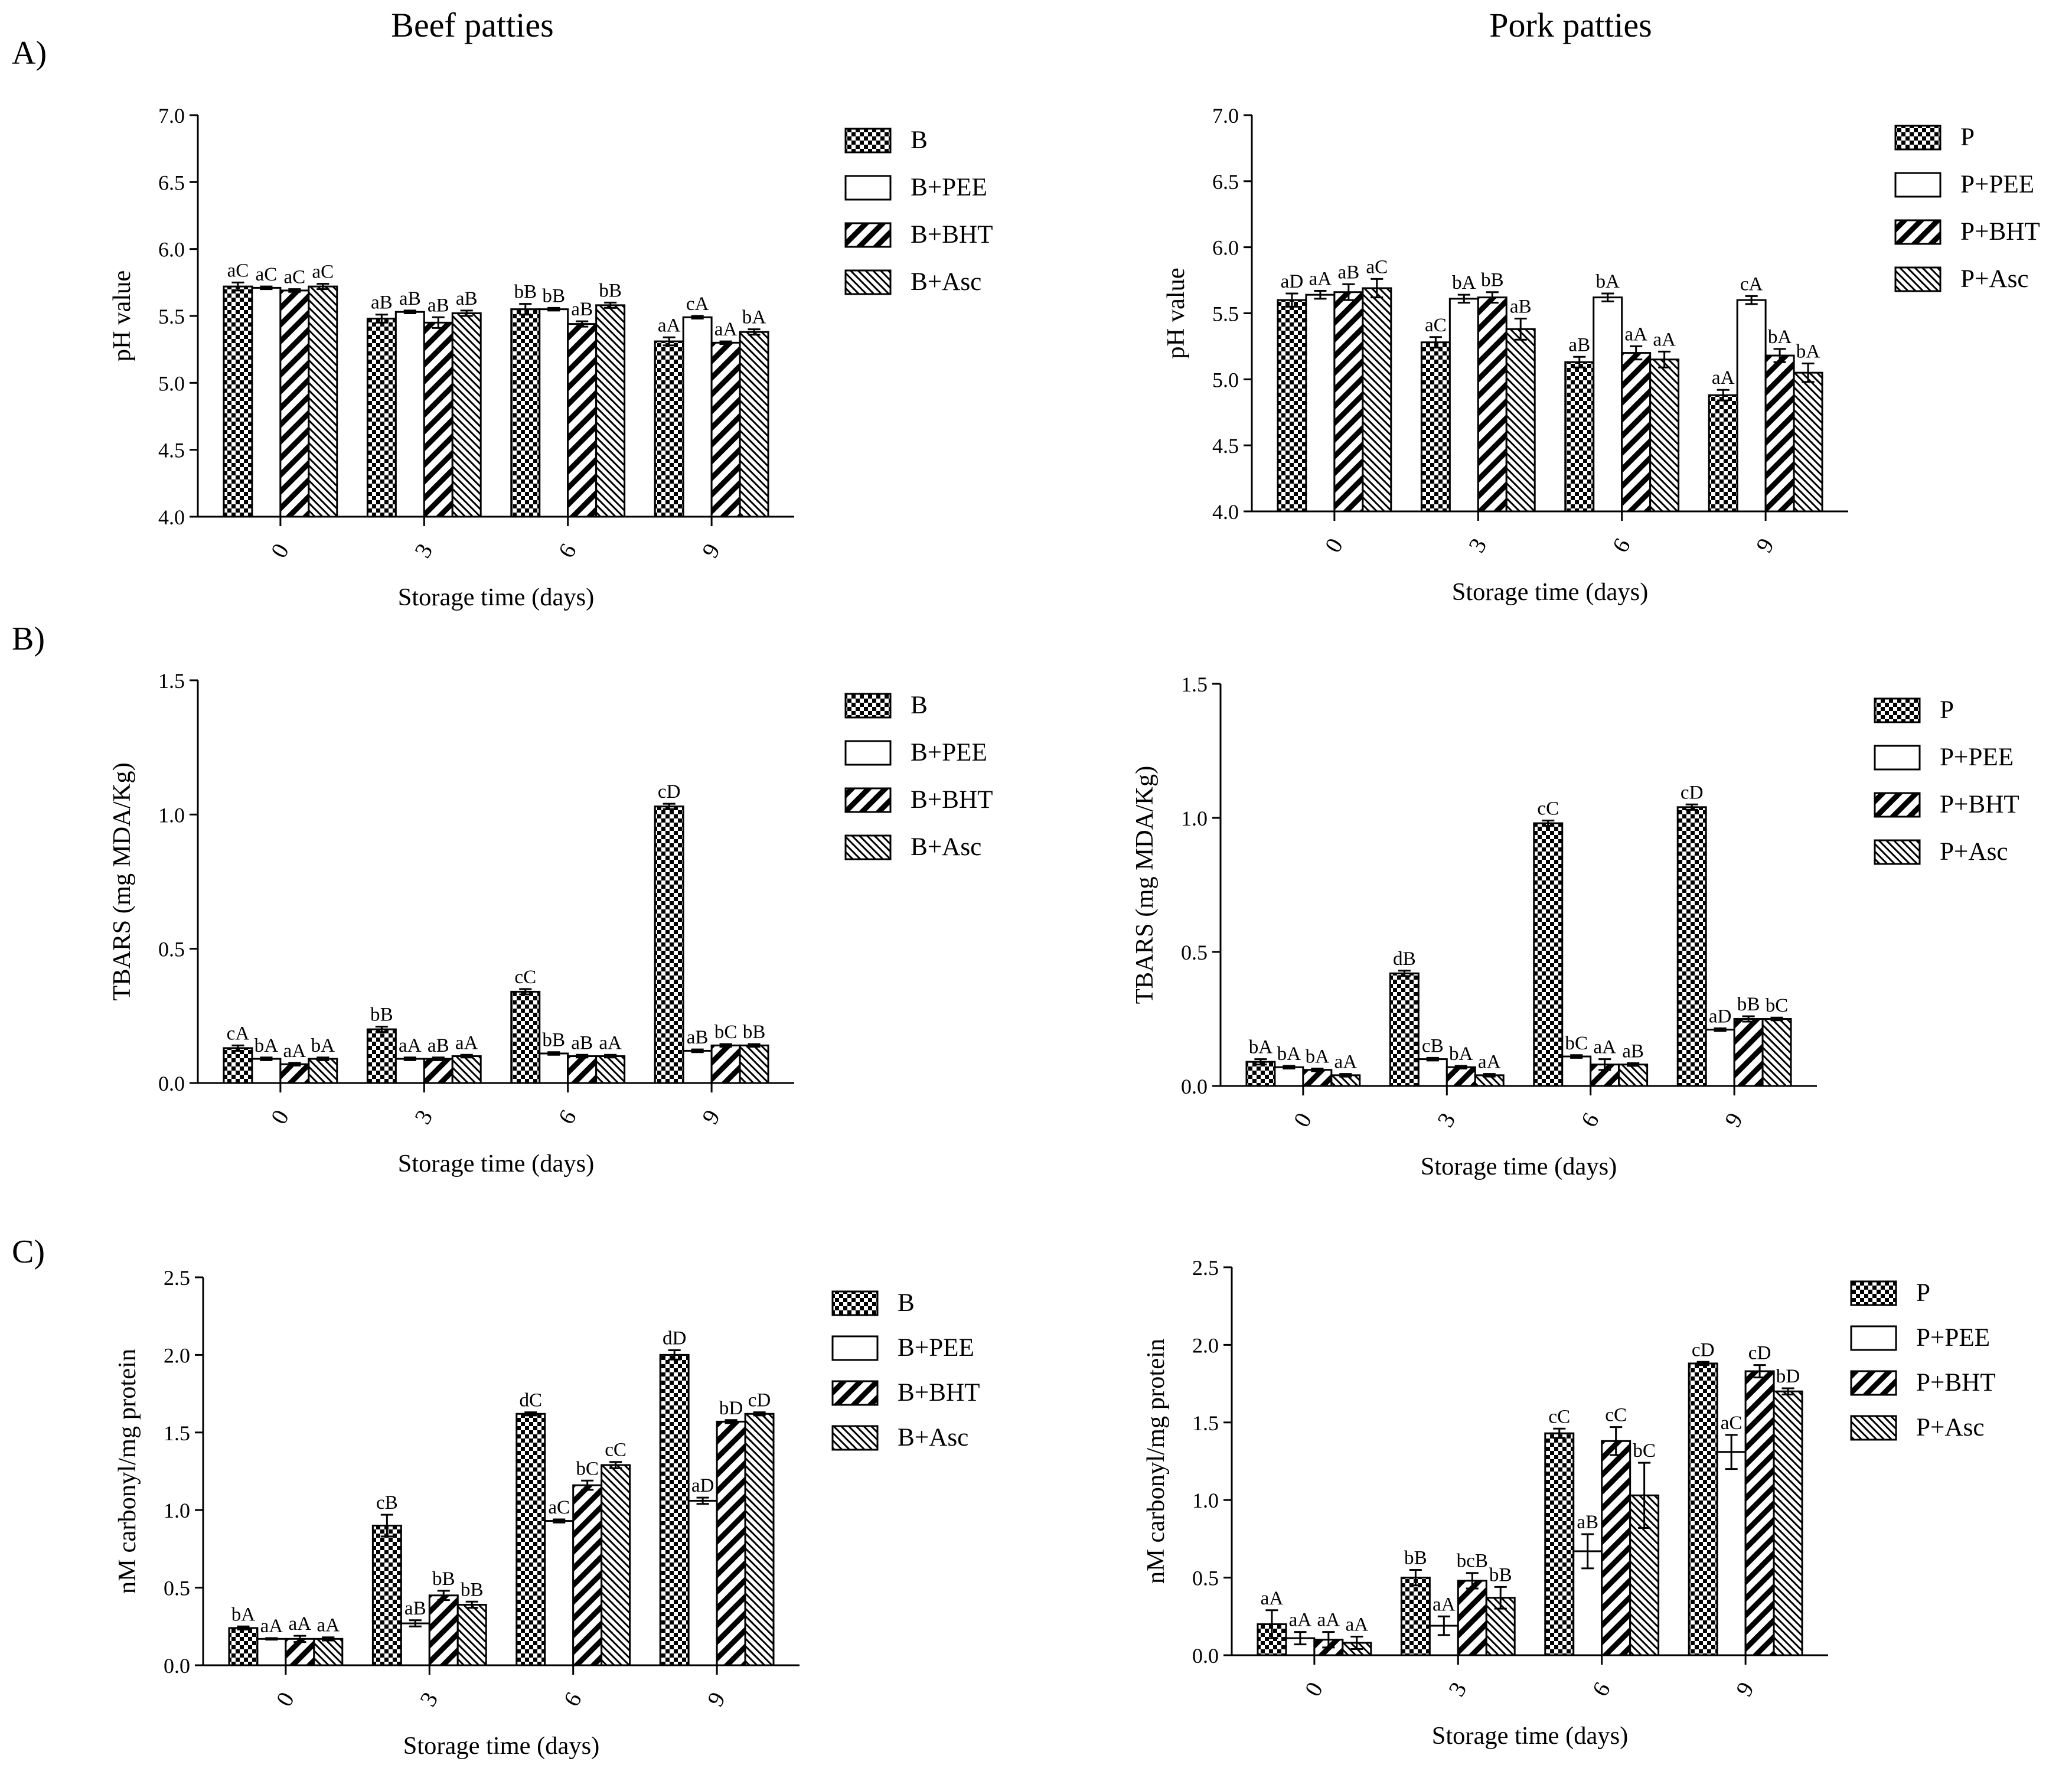 Image resolution: width=2072 pixels, height=1781 pixels. I want to click on legend-label-series-d: B+Asc, so click(946, 847).